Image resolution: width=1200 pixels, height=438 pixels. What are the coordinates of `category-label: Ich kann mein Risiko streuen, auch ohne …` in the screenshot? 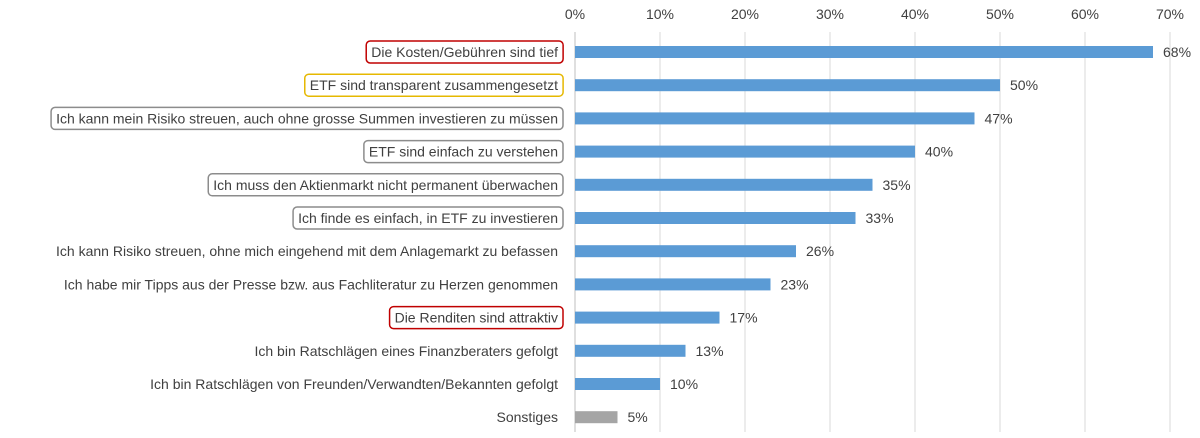 It's located at (307, 118).